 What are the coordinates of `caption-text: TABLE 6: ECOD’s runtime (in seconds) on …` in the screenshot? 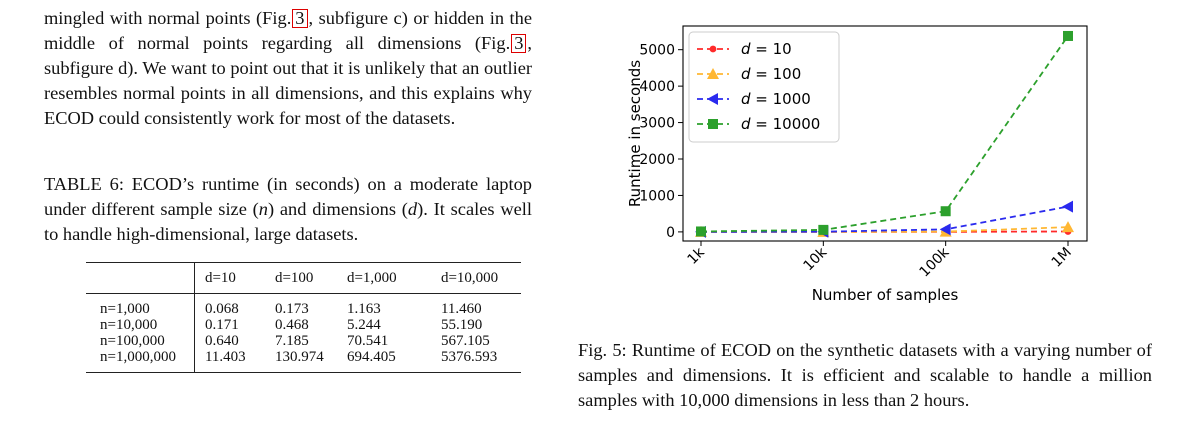 It's located at (288, 196).